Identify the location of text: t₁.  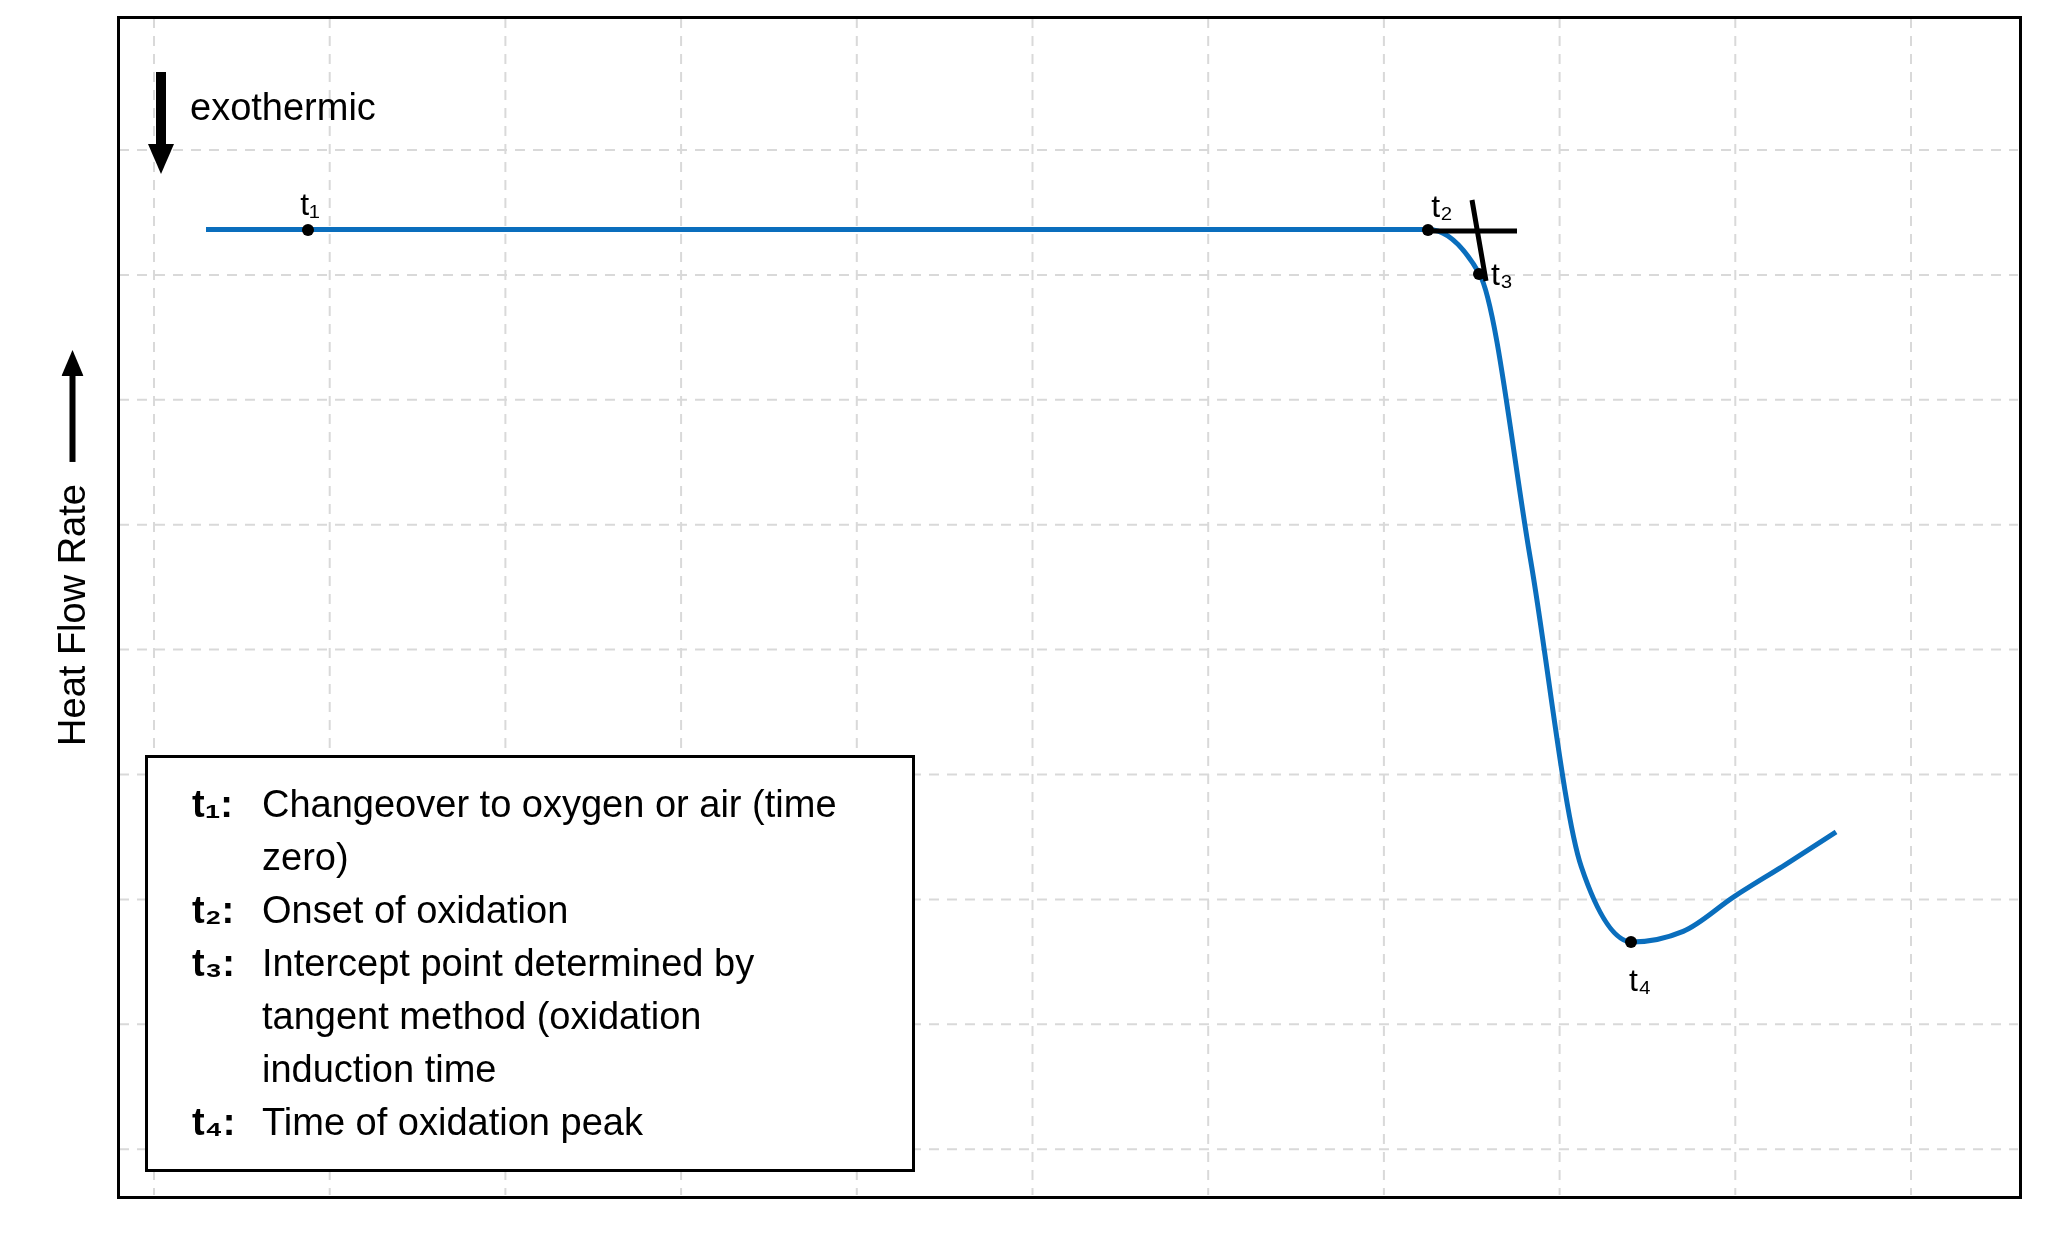
(310, 204).